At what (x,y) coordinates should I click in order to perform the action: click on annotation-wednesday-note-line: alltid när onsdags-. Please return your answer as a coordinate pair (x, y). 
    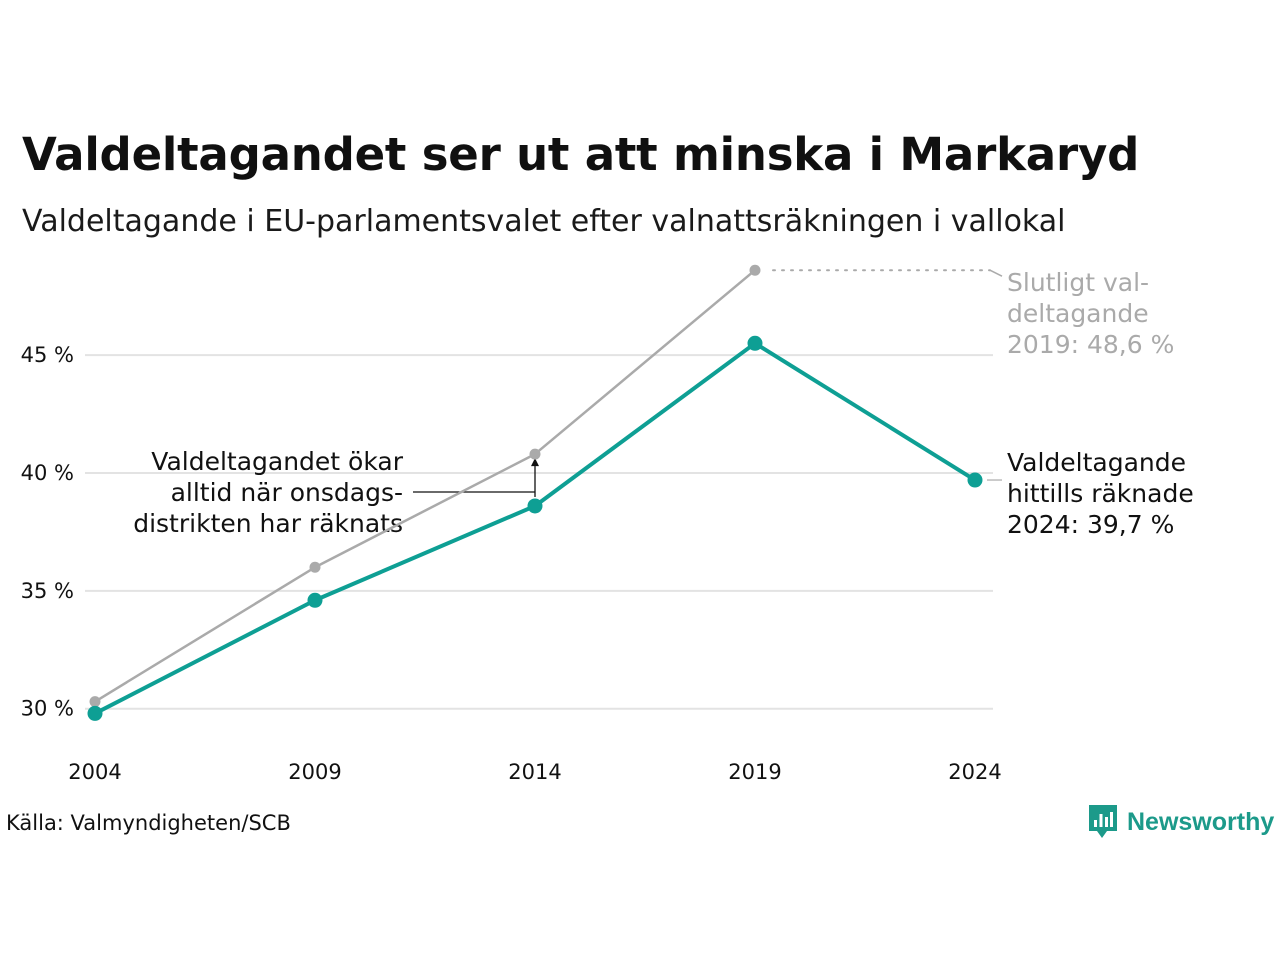
    Looking at the image, I should click on (287, 492).